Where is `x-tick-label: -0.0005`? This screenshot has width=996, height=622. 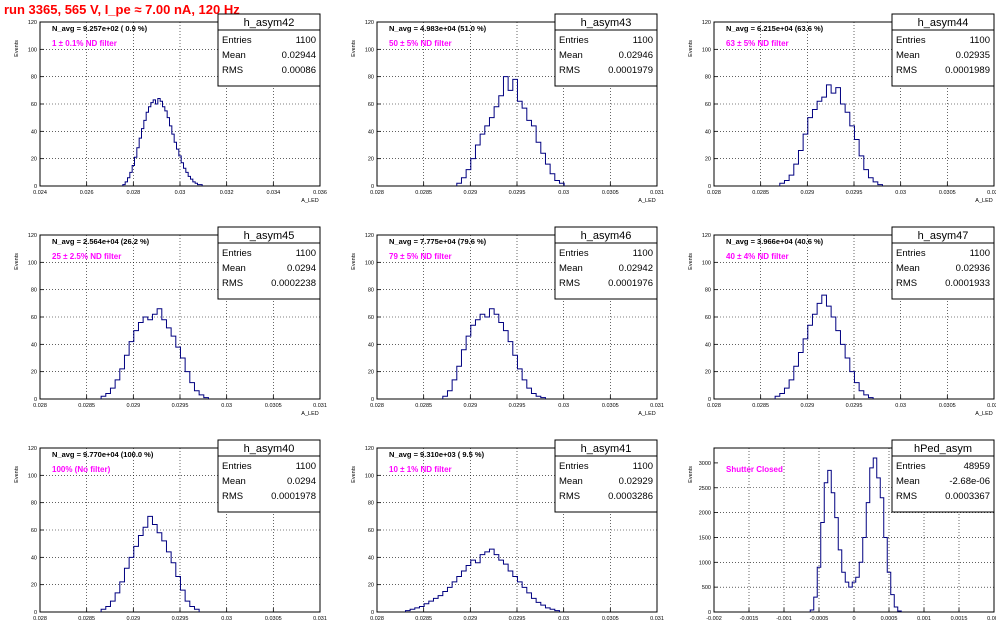
x-tick-label: -0.0005 is located at coordinates (819, 619).